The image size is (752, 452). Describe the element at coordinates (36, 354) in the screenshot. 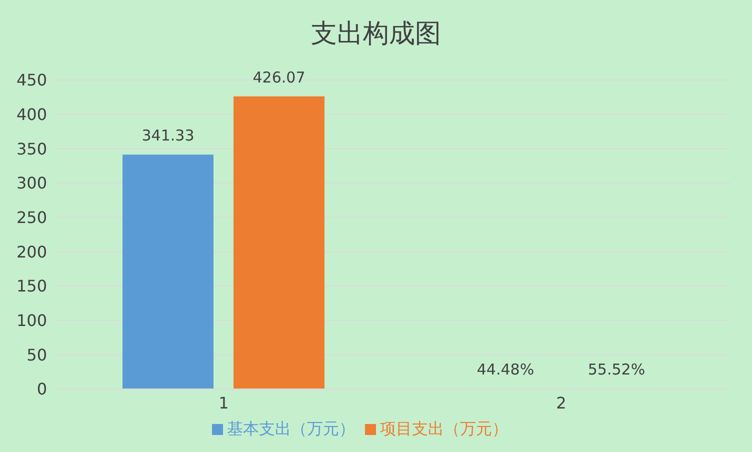

I see `y-tick-label: 50` at that location.